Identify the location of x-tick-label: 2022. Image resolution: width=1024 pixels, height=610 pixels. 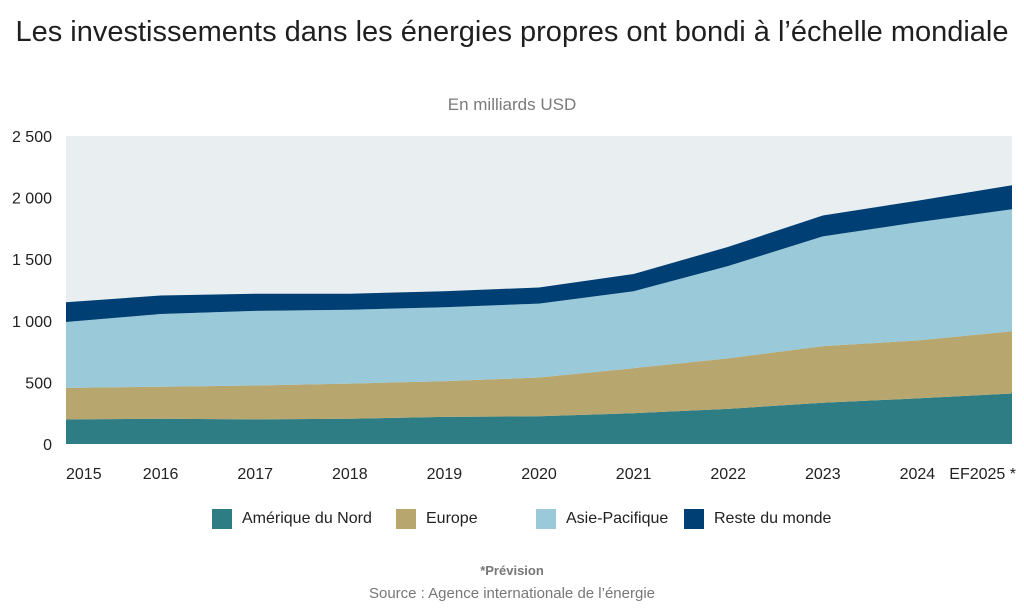
(728, 474).